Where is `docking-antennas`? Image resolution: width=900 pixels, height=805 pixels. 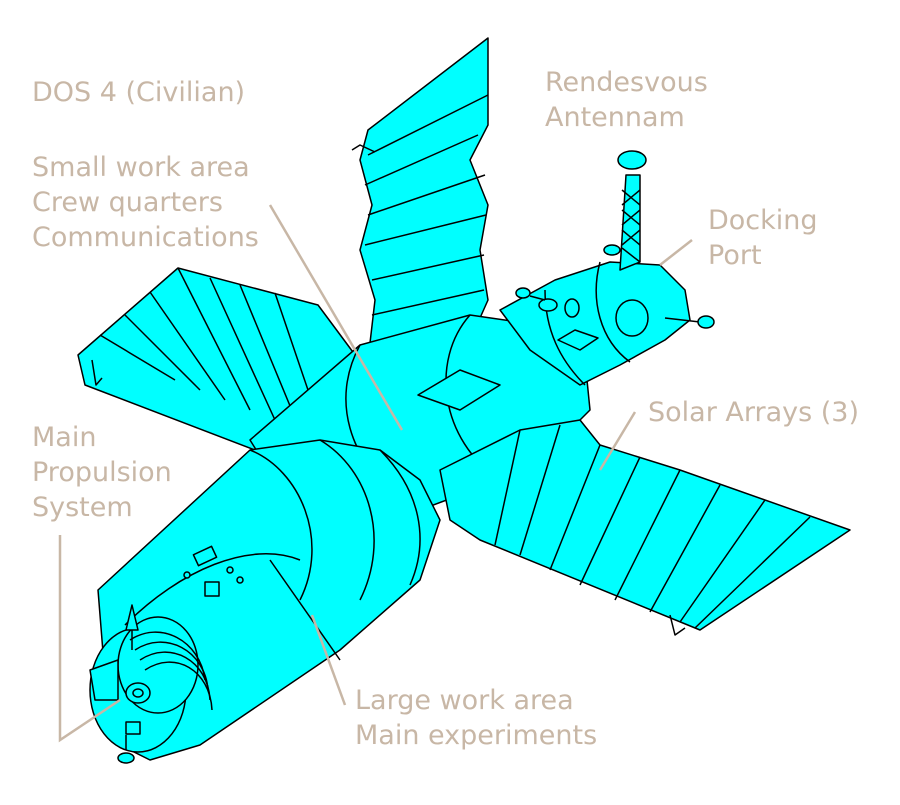
docking-antennas is located at coordinates (615, 308).